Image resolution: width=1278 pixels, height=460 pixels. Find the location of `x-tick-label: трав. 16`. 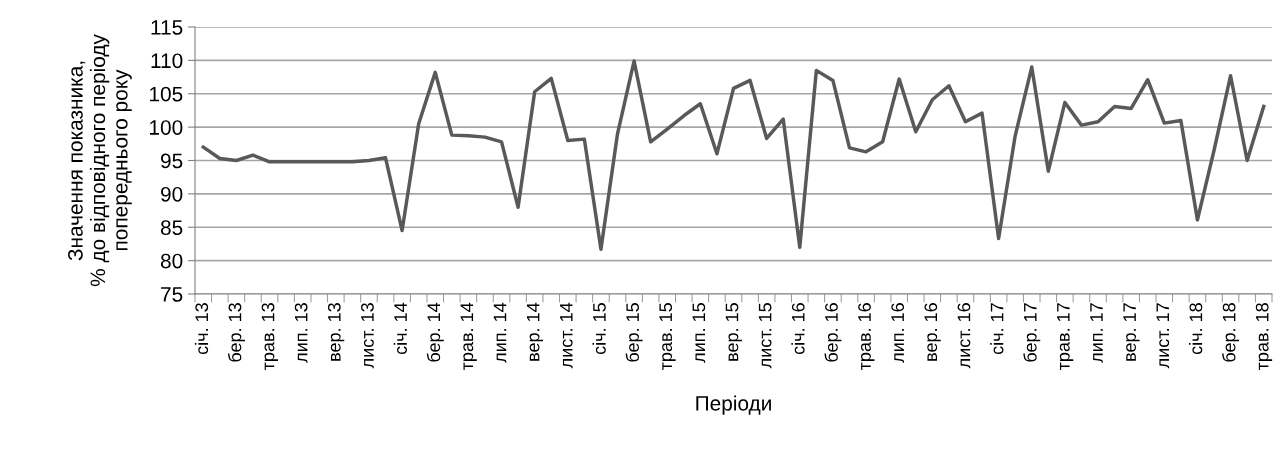

x-tick-label: трав. 16 is located at coordinates (866, 337).